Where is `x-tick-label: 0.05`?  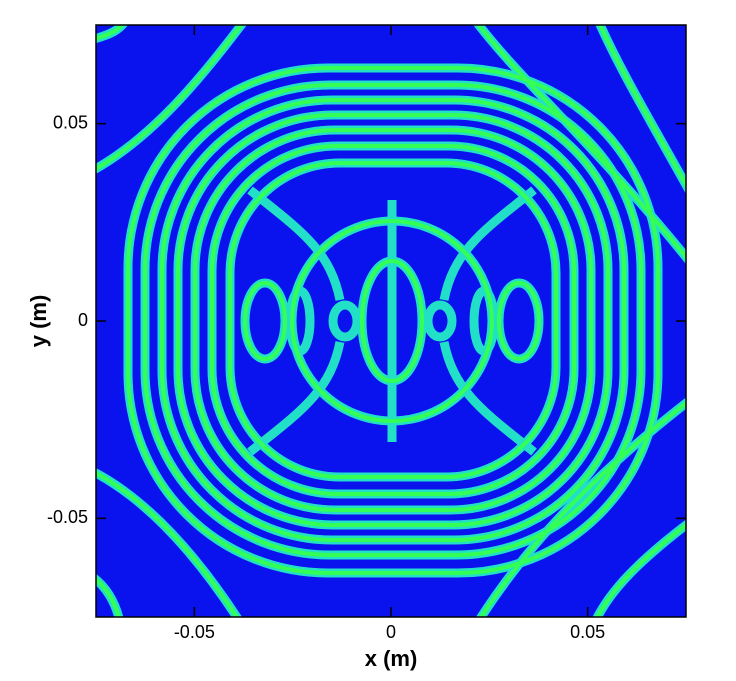
x-tick-label: 0.05 is located at coordinates (587, 632).